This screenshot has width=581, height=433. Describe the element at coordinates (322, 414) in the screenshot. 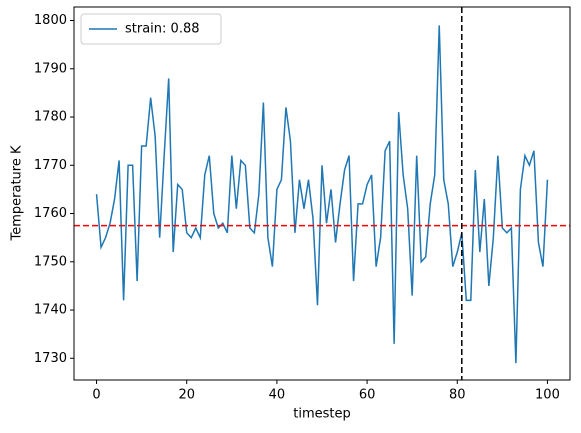

I see `x-axis-label: timestep` at that location.